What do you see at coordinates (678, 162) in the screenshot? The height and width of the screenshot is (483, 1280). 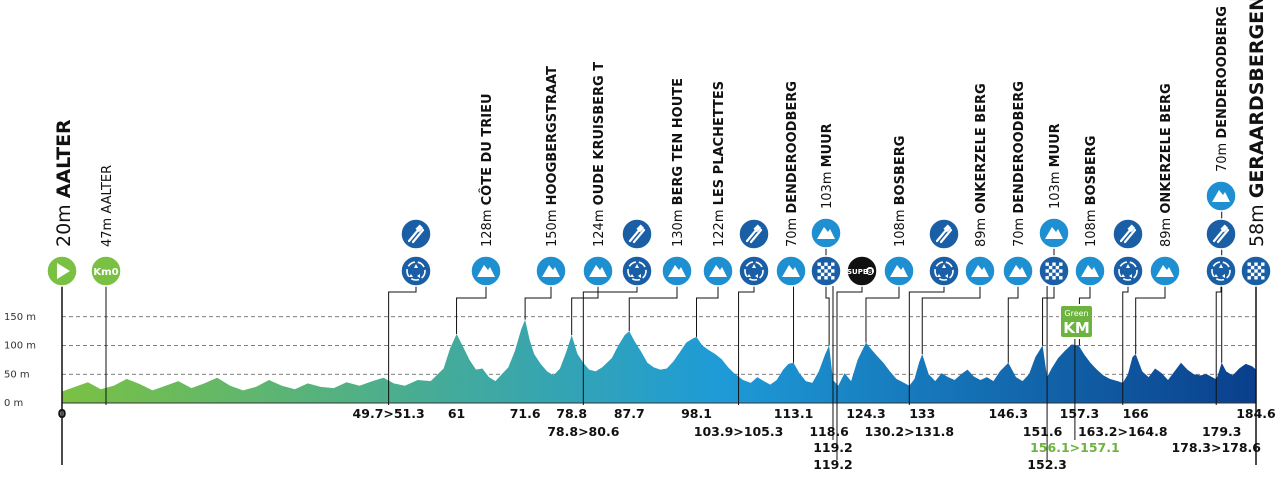 I see `climb-label: 130m BERG TEN HOUTE` at bounding box center [678, 162].